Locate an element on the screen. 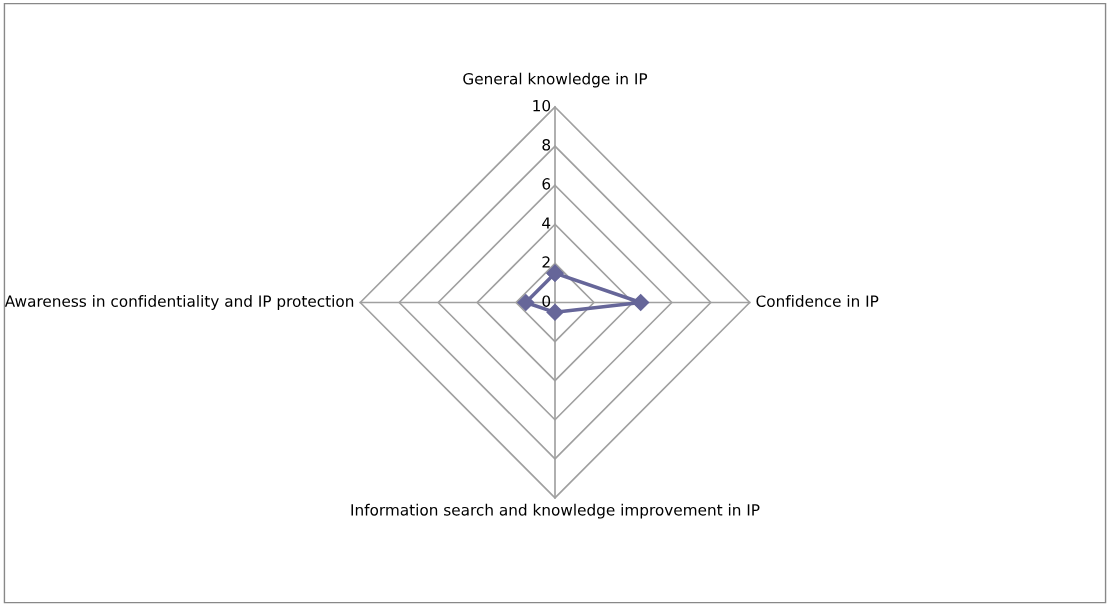  spoke-label: Information search and knowledge improvement in IP is located at coordinates (555, 511).